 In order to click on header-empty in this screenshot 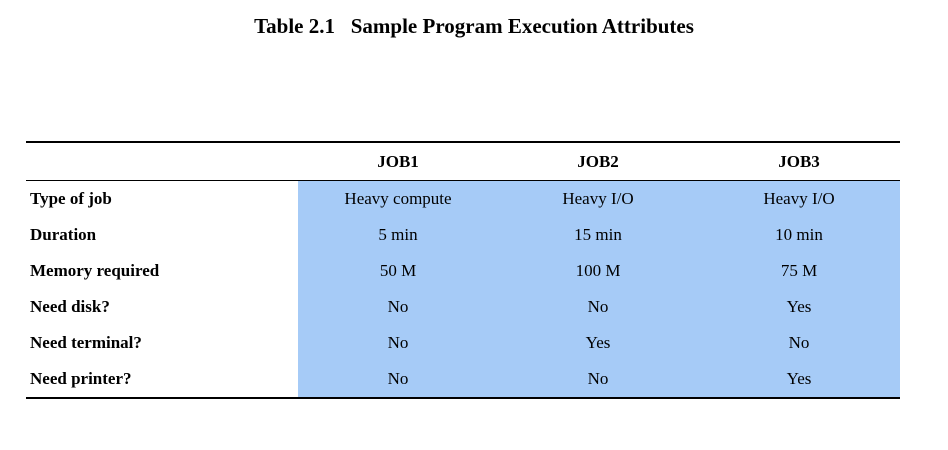, I will do `click(162, 161)`.